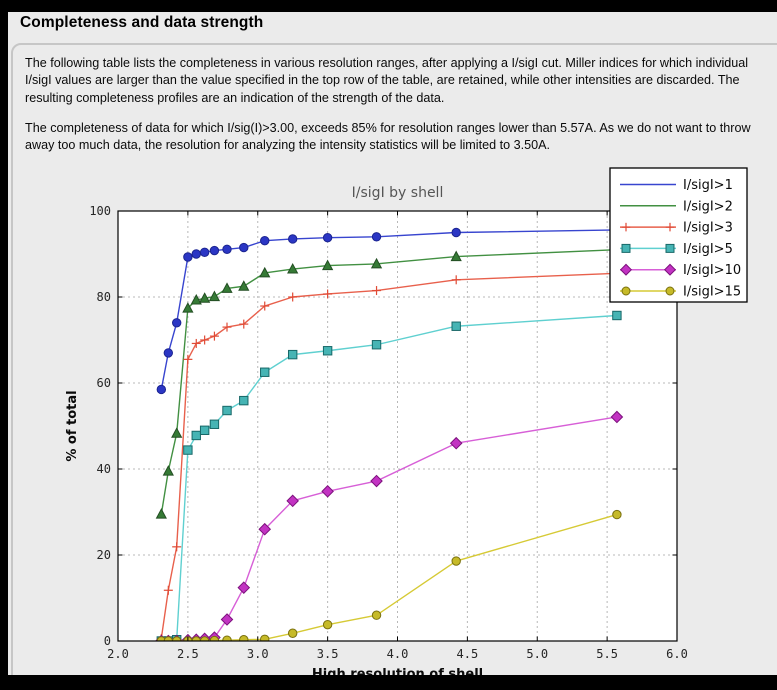 This screenshot has width=777, height=690. What do you see at coordinates (676, 206) in the screenshot?
I see `legend-item-i-sigi-2: I/sigI>2` at bounding box center [676, 206].